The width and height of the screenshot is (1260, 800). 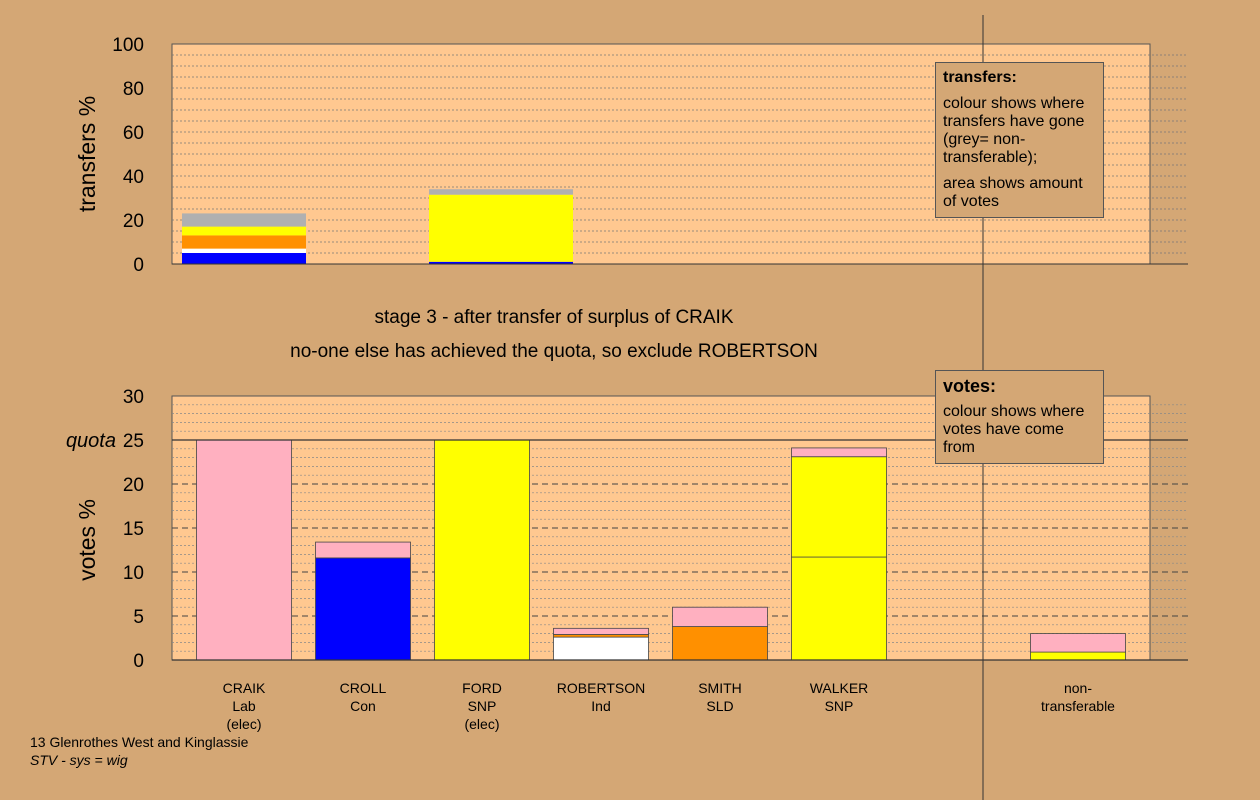 What do you see at coordinates (839, 688) in the screenshot?
I see `candidate-label: WALKER` at bounding box center [839, 688].